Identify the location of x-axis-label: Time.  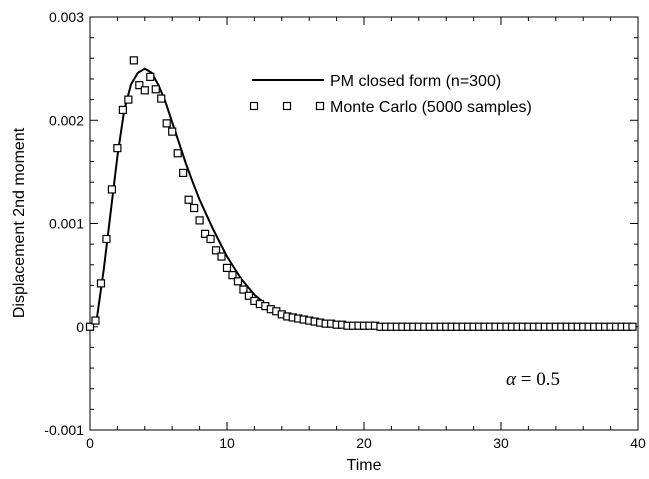
(364, 465).